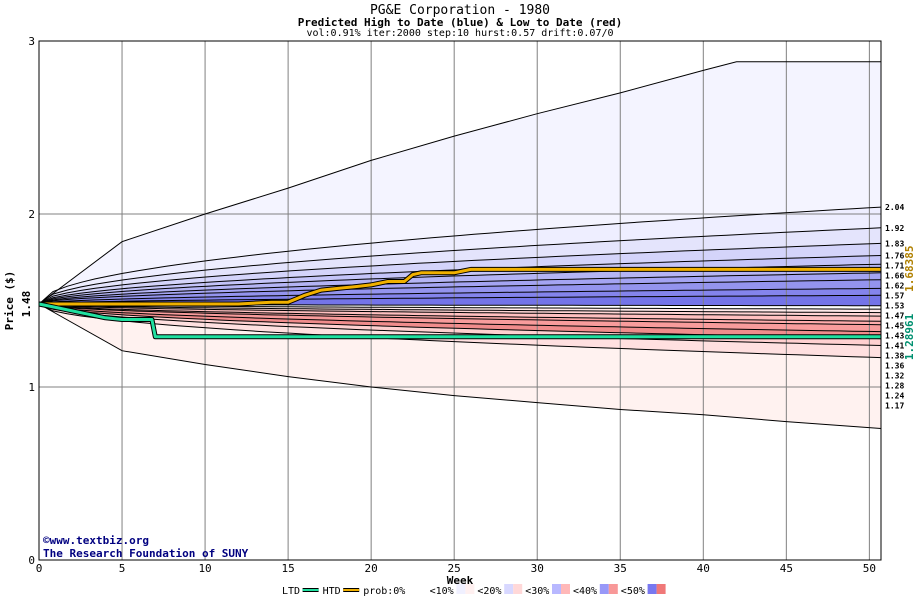 Image resolution: width=920 pixels, height=600 pixels. I want to click on band-end-label: 2.04, so click(894, 207).